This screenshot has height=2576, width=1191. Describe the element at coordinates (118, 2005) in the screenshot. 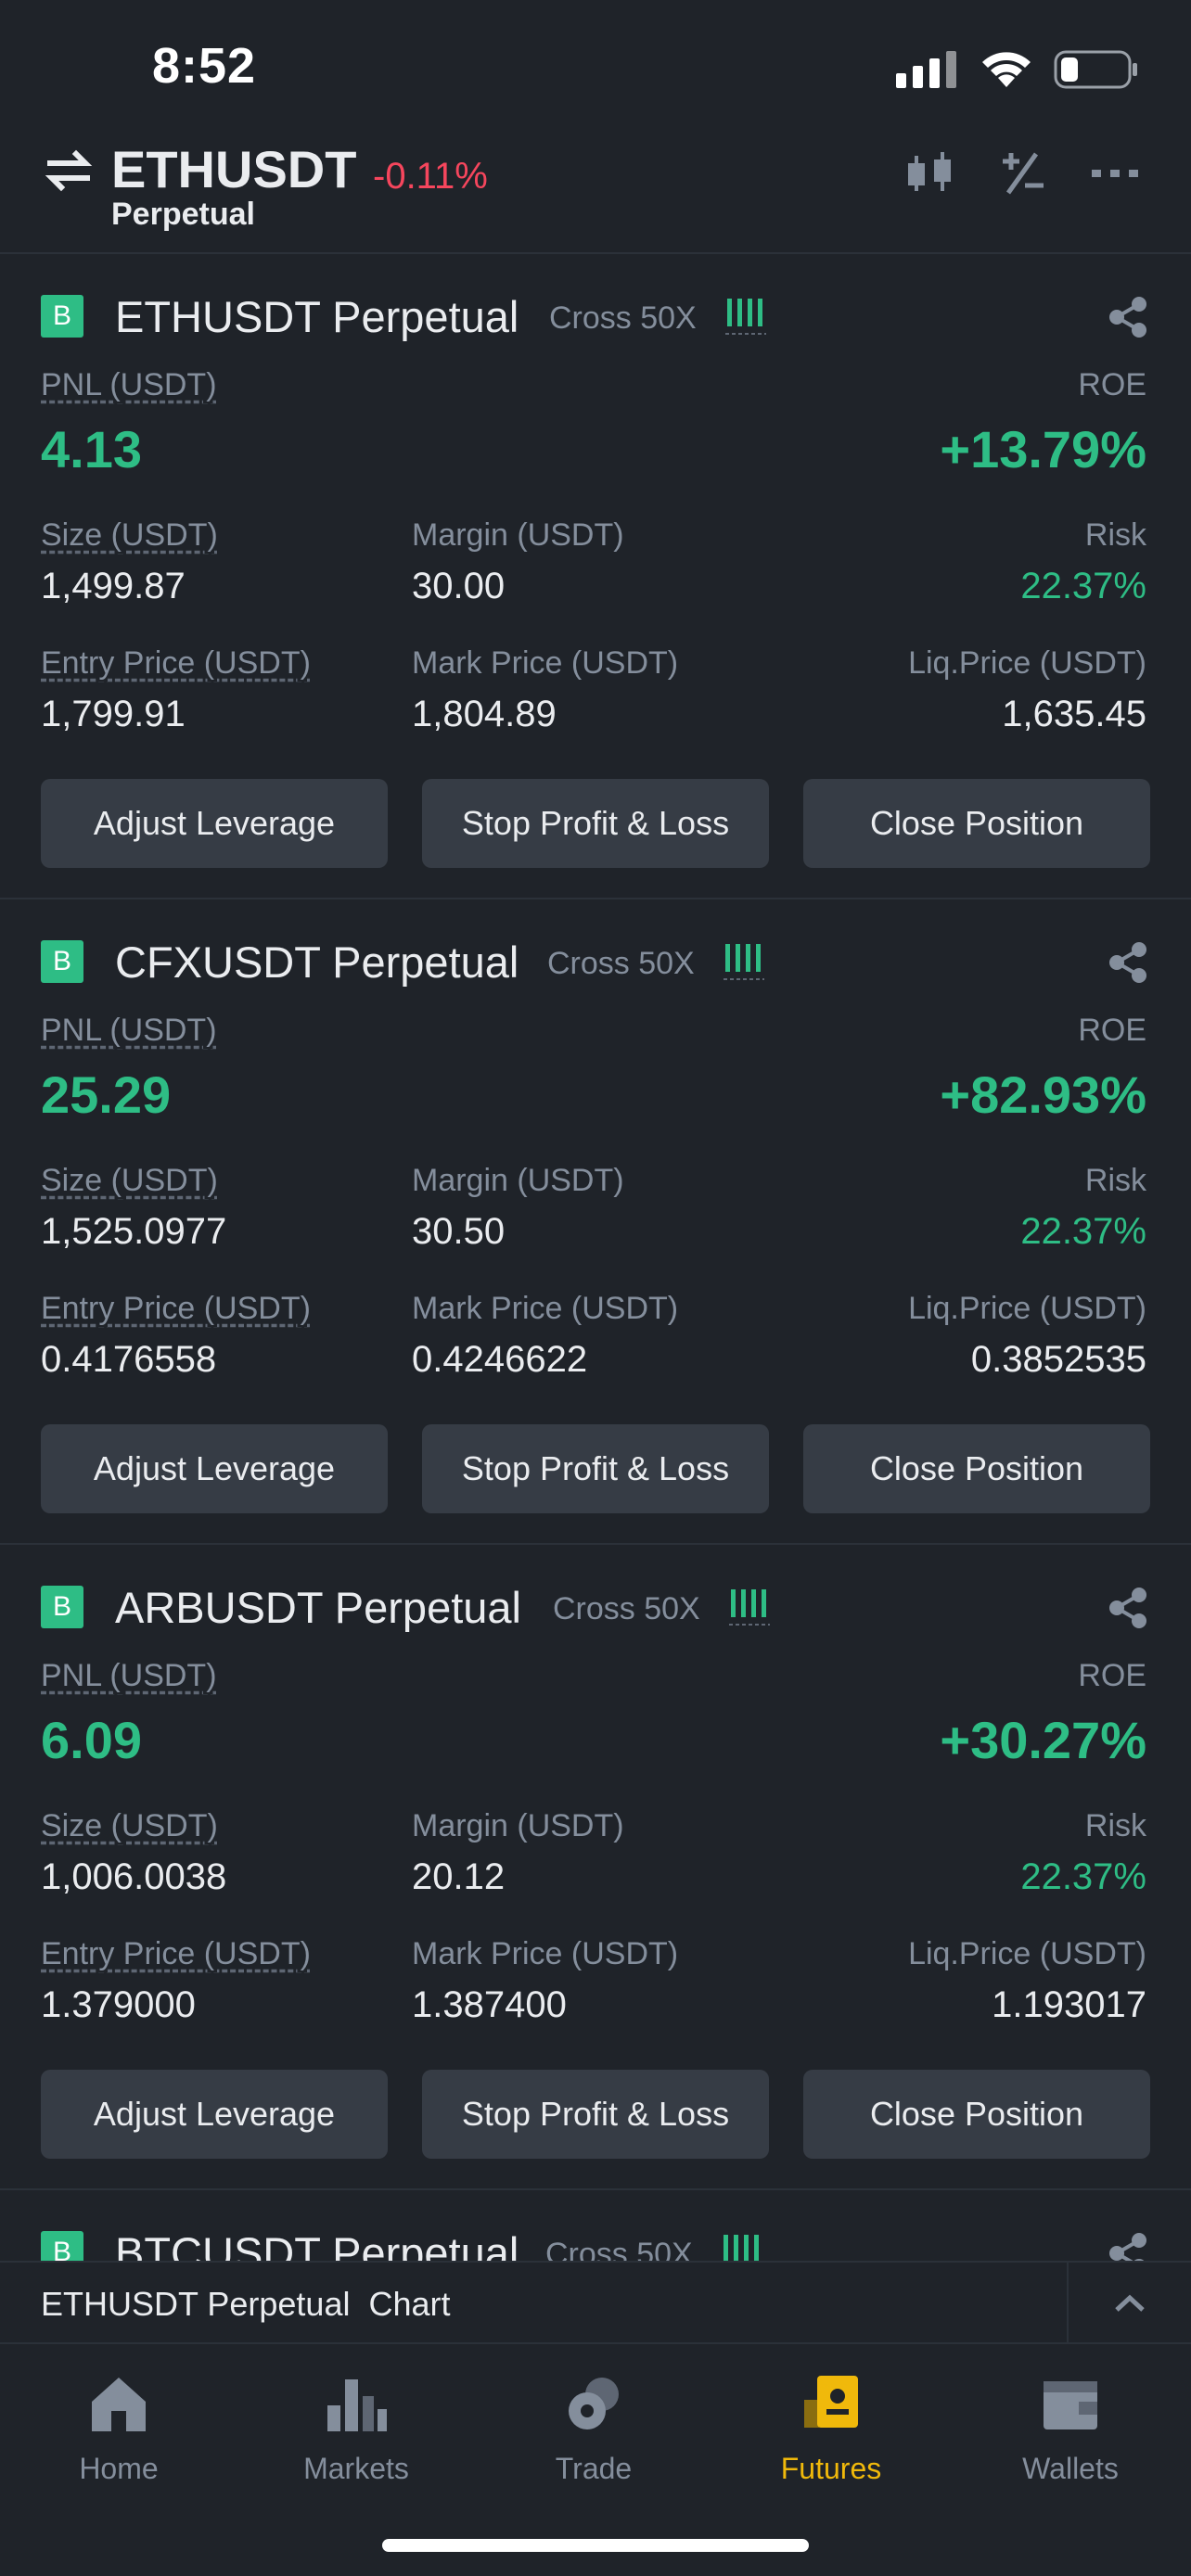

I see `entry-price-value: 1.379000` at that location.